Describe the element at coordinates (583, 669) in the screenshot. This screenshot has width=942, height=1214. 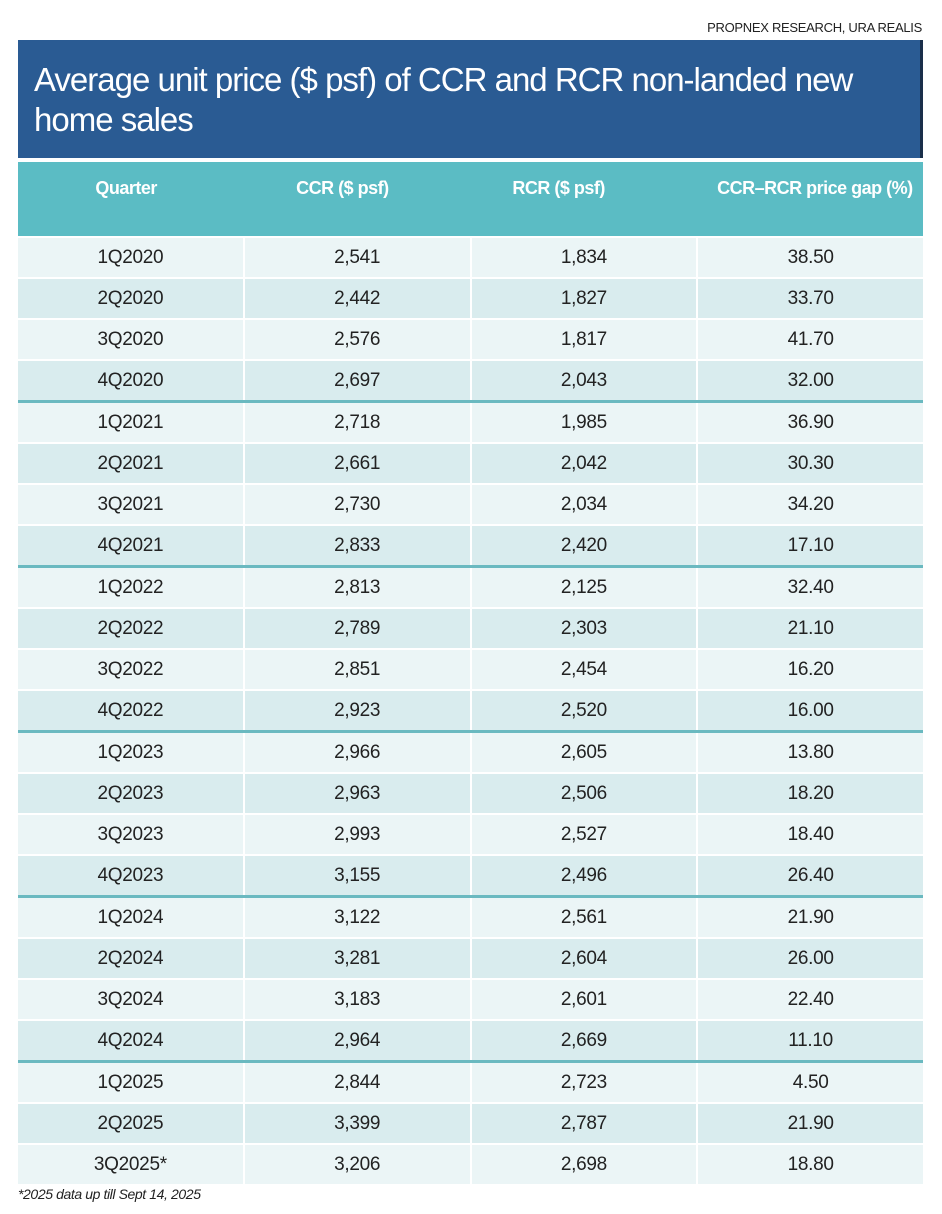
I see `cell-rcr: 2,454` at that location.